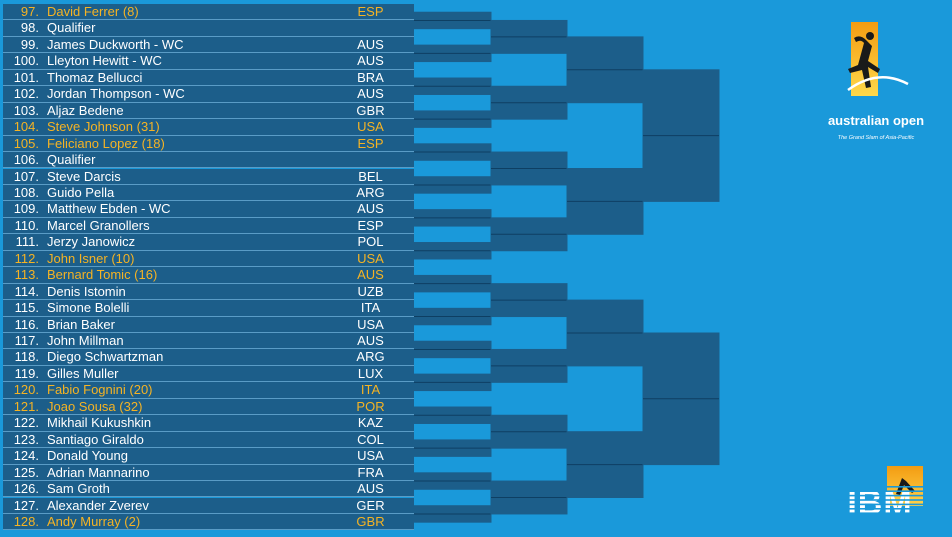 The height and width of the screenshot is (537, 952). What do you see at coordinates (26, 439) in the screenshot?
I see `draw-number: 123.` at bounding box center [26, 439].